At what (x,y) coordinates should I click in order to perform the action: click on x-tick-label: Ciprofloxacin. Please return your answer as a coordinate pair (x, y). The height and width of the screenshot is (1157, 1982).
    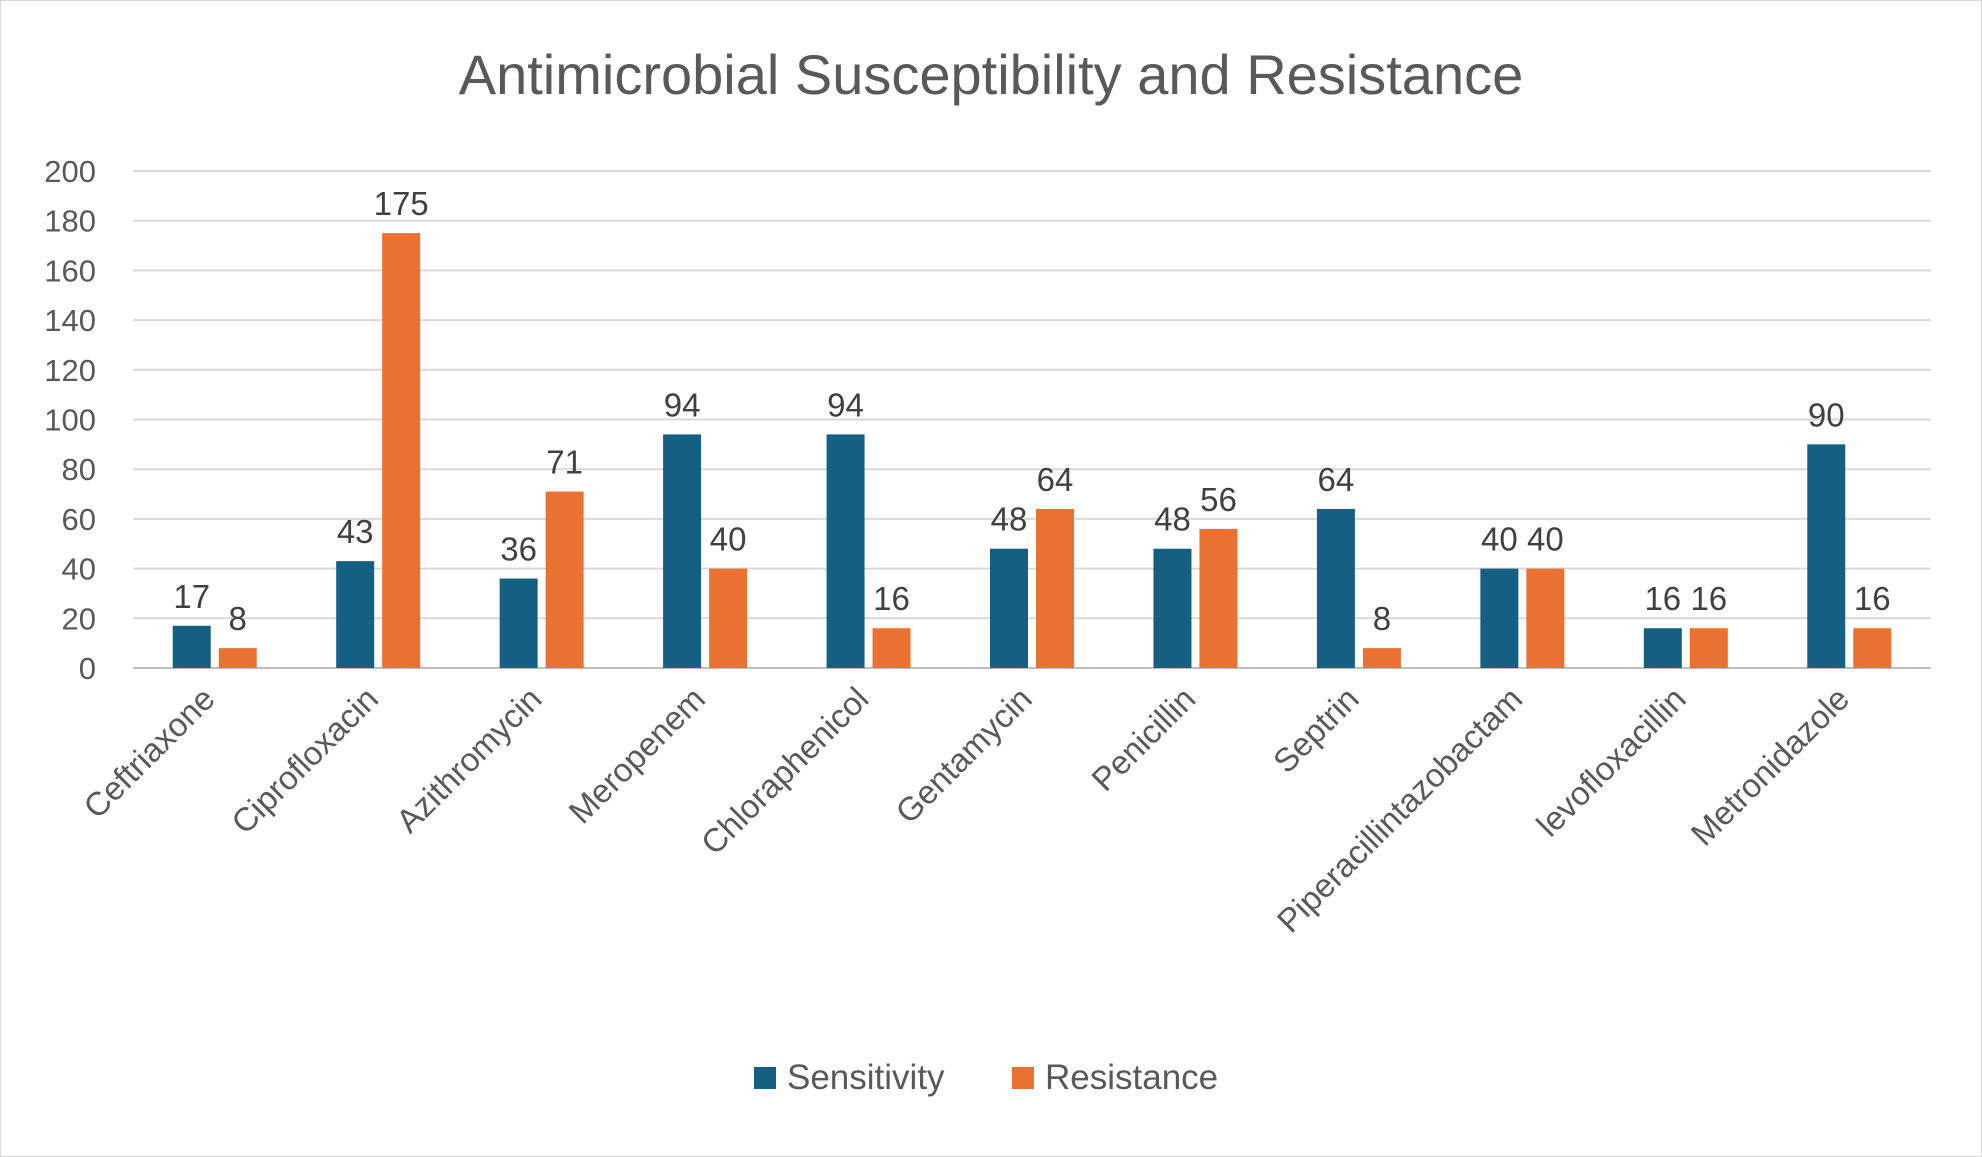
    Looking at the image, I should click on (304, 760).